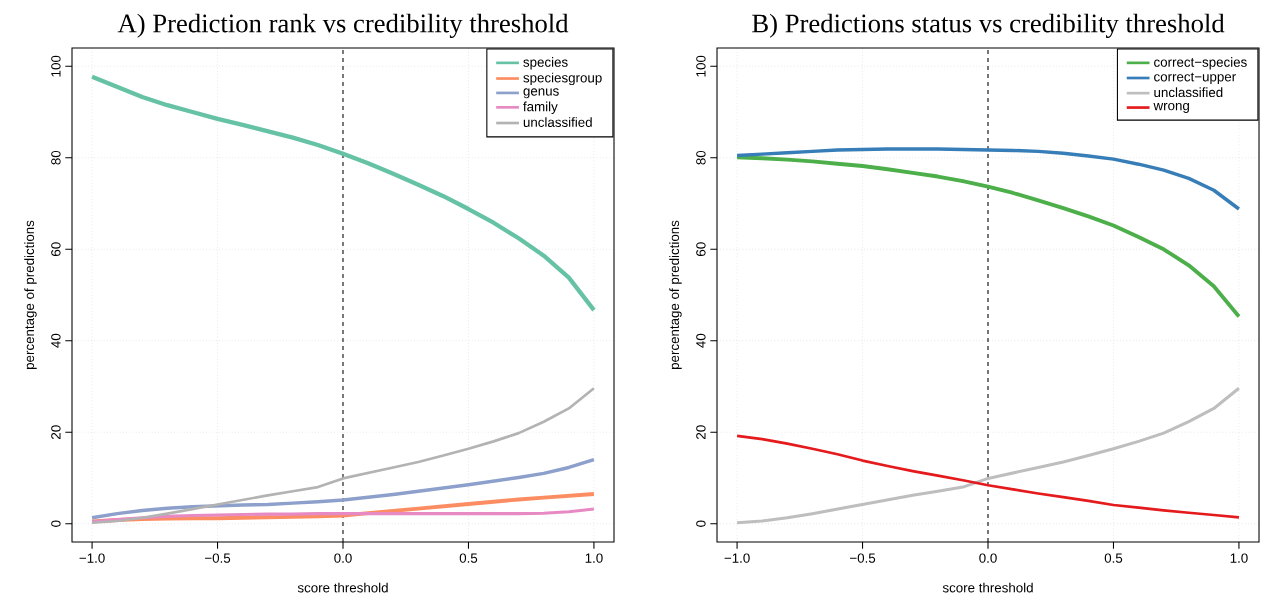  What do you see at coordinates (343, 25) in the screenshot?
I see `chart-title: A) Prediction rank vs credibility threshold` at bounding box center [343, 25].